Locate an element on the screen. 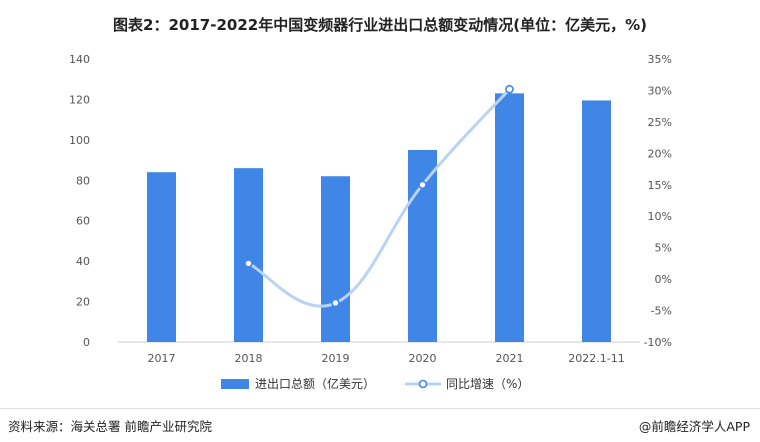 This screenshot has height=442, width=760. footer-divider is located at coordinates (380, 408).